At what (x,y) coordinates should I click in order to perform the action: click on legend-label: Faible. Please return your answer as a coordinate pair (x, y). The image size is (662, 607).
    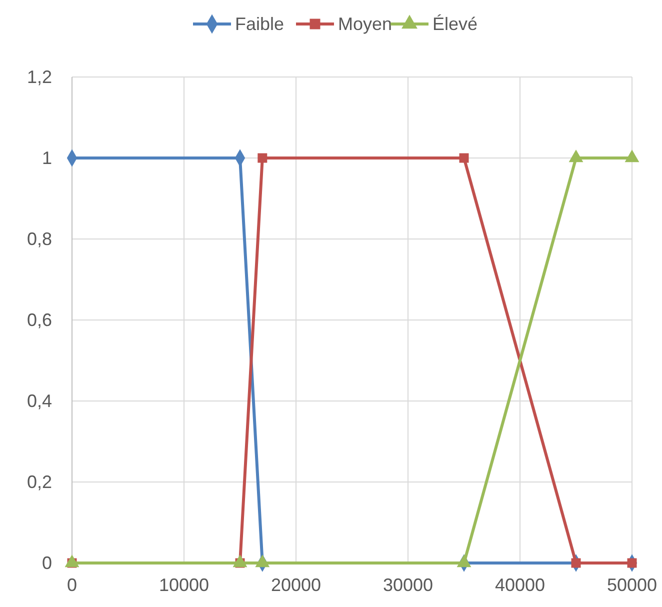
    Looking at the image, I should click on (259, 24).